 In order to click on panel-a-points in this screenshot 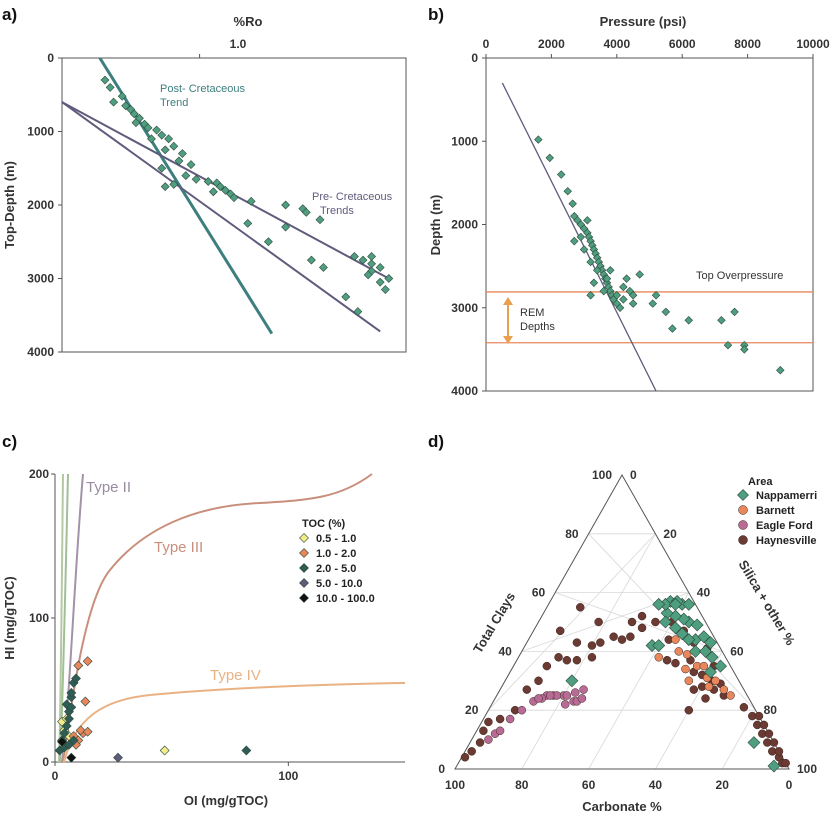, I will do `click(247, 195)`.